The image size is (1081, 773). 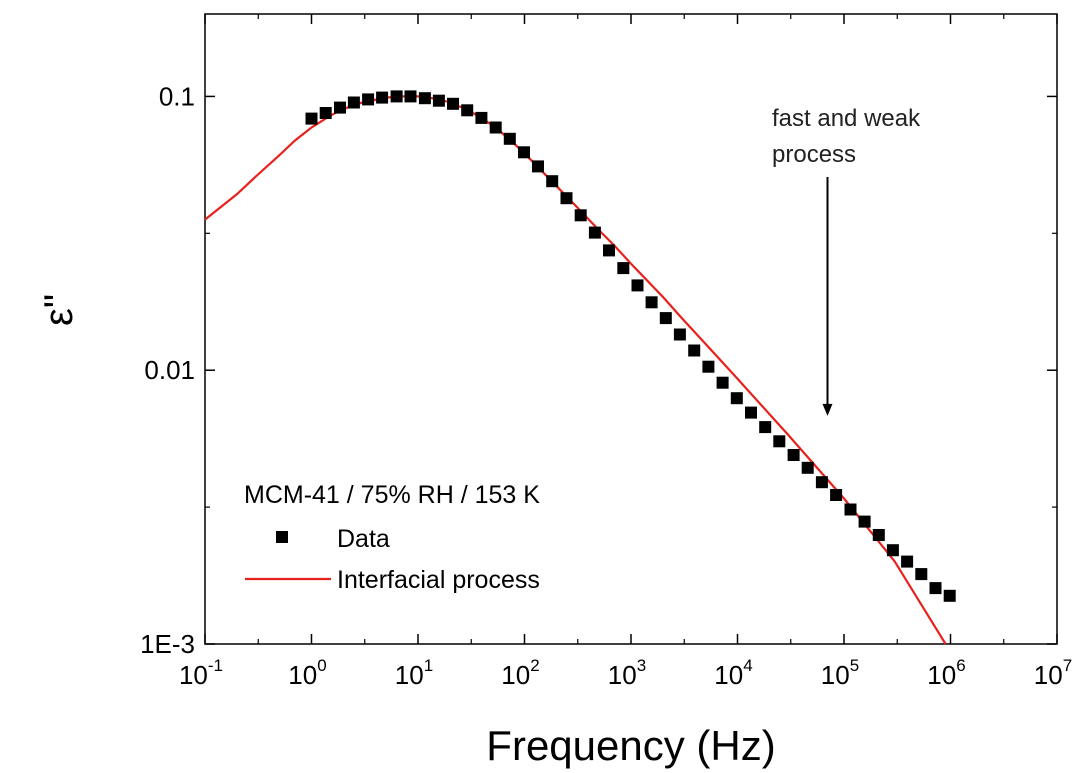 I want to click on x-axis-tick-labels: 10⁻¹ 10⁰ 10¹ 10² 10³ 10⁴ 10⁵ 10⁶ 10⁷, so click(x=625, y=673).